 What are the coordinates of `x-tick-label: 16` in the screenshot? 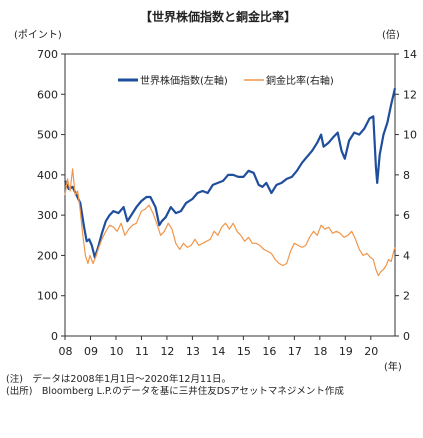 It's located at (269, 351).